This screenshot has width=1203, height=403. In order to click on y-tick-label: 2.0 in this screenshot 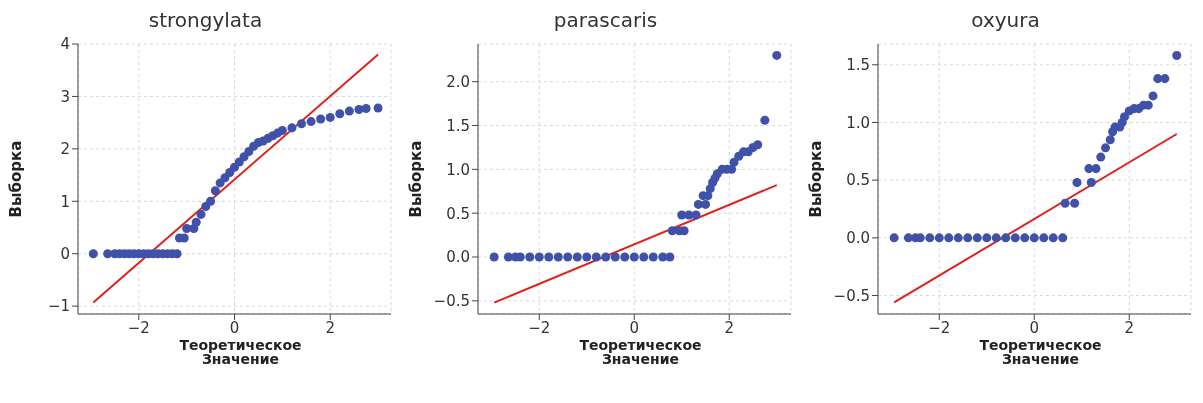, I will do `click(458, 82)`.